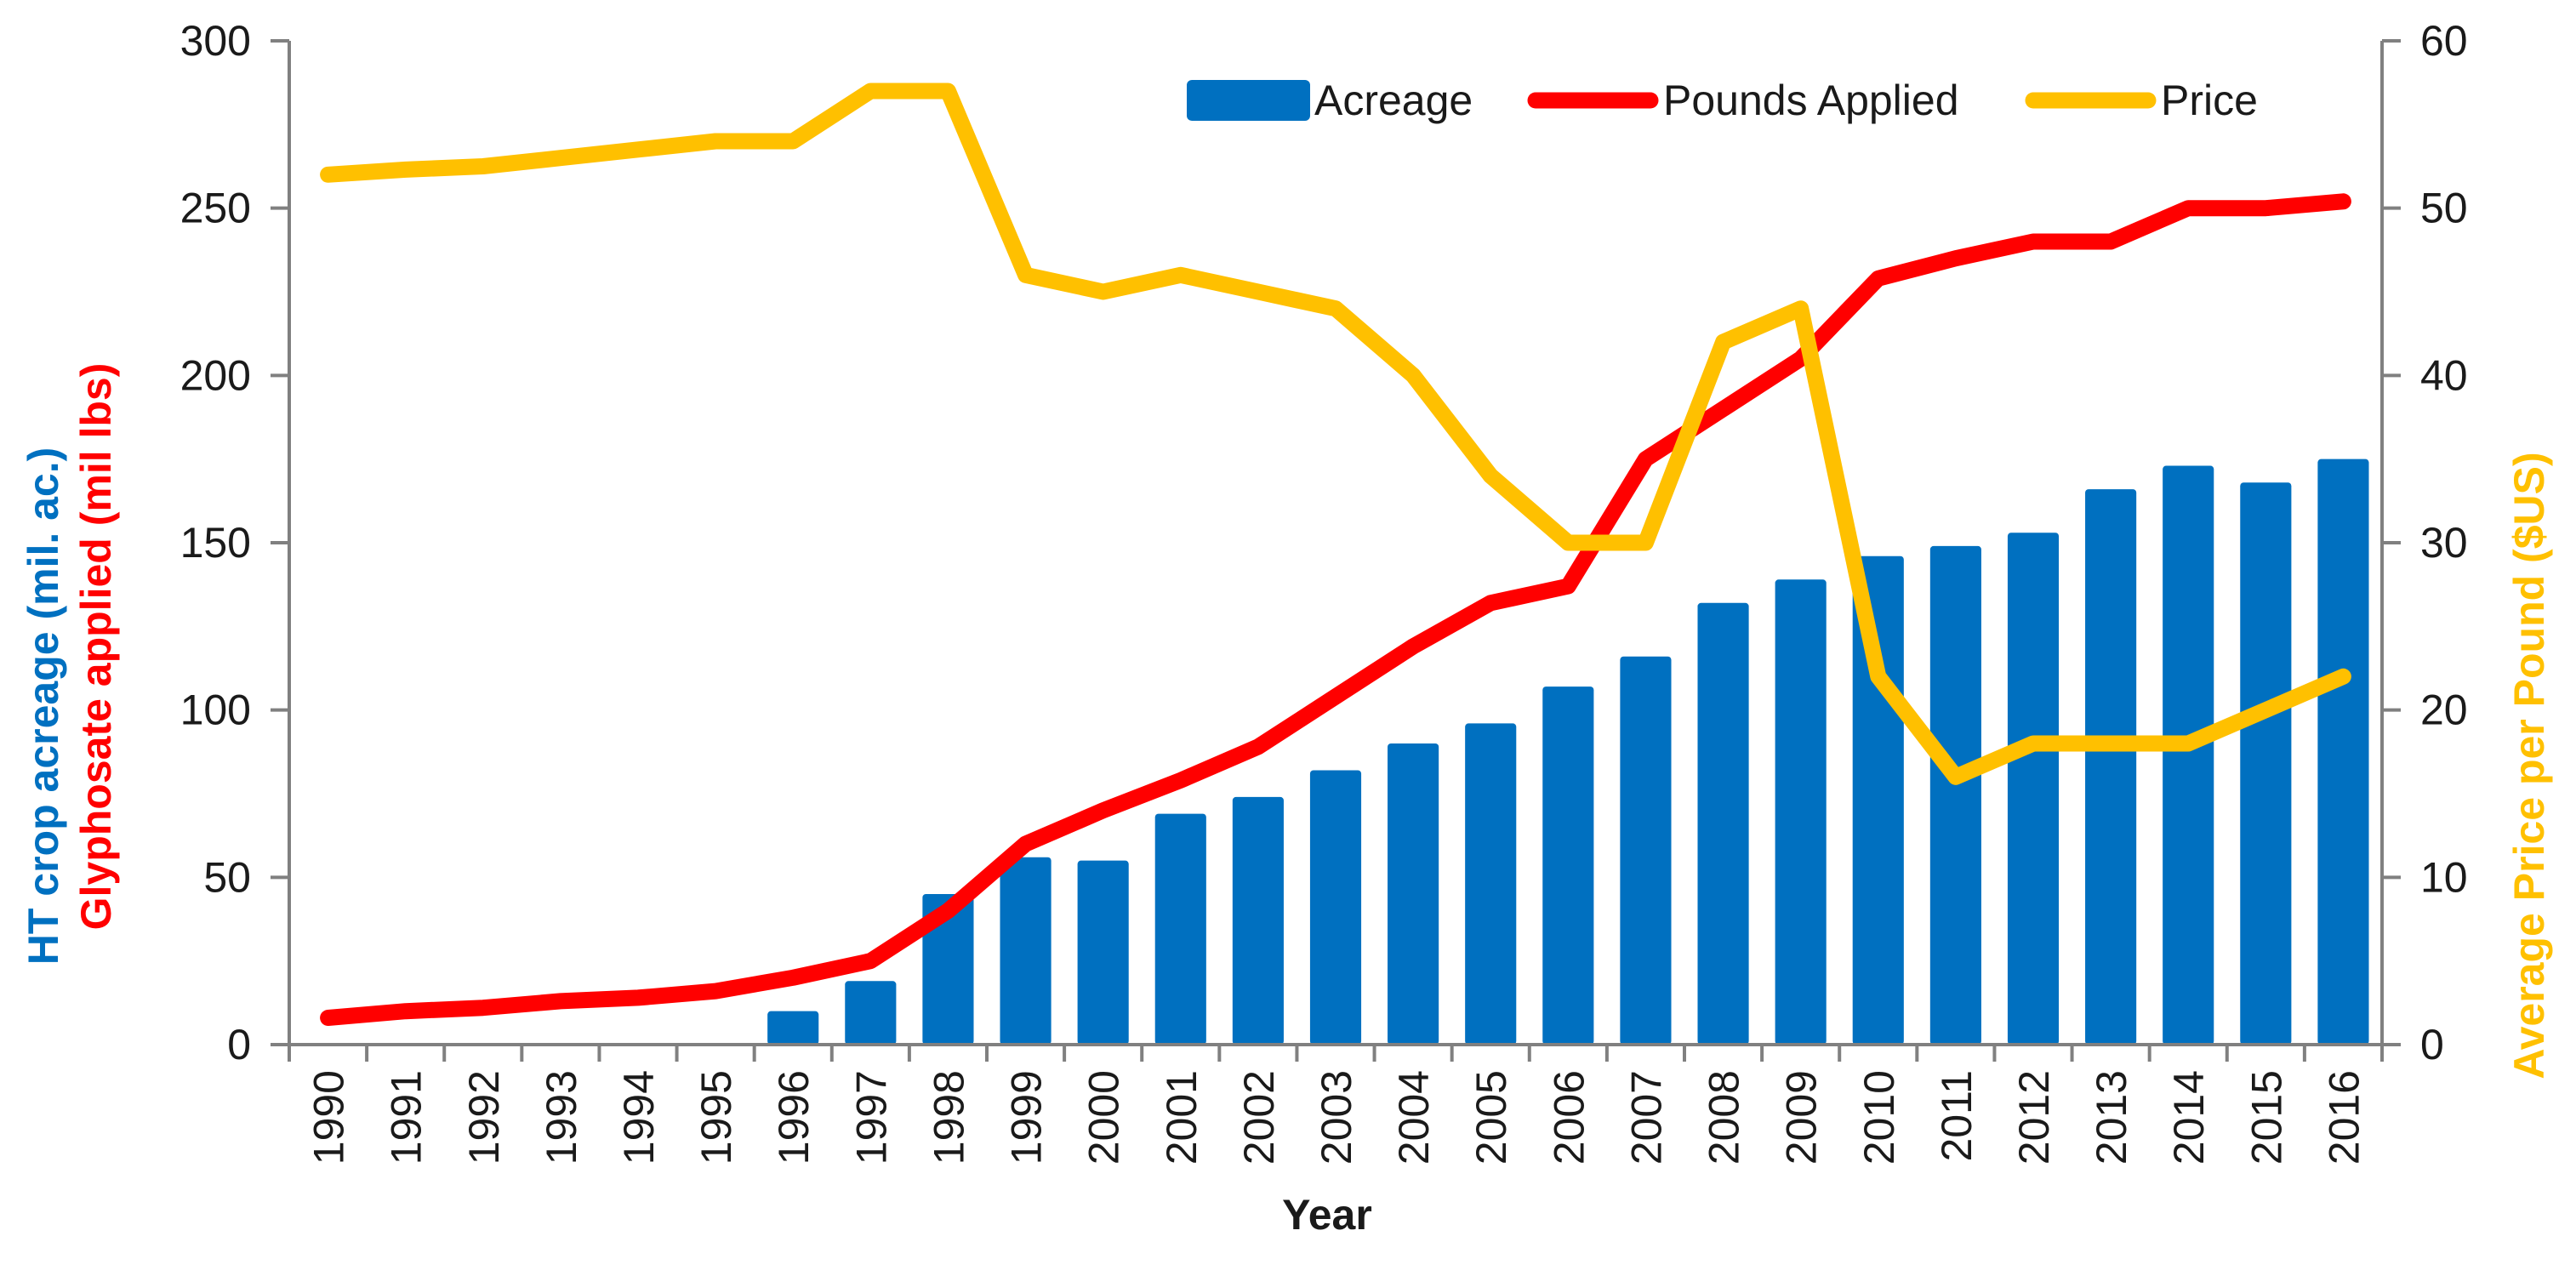  What do you see at coordinates (1568, 865) in the screenshot?
I see `acreage-bar-2006` at bounding box center [1568, 865].